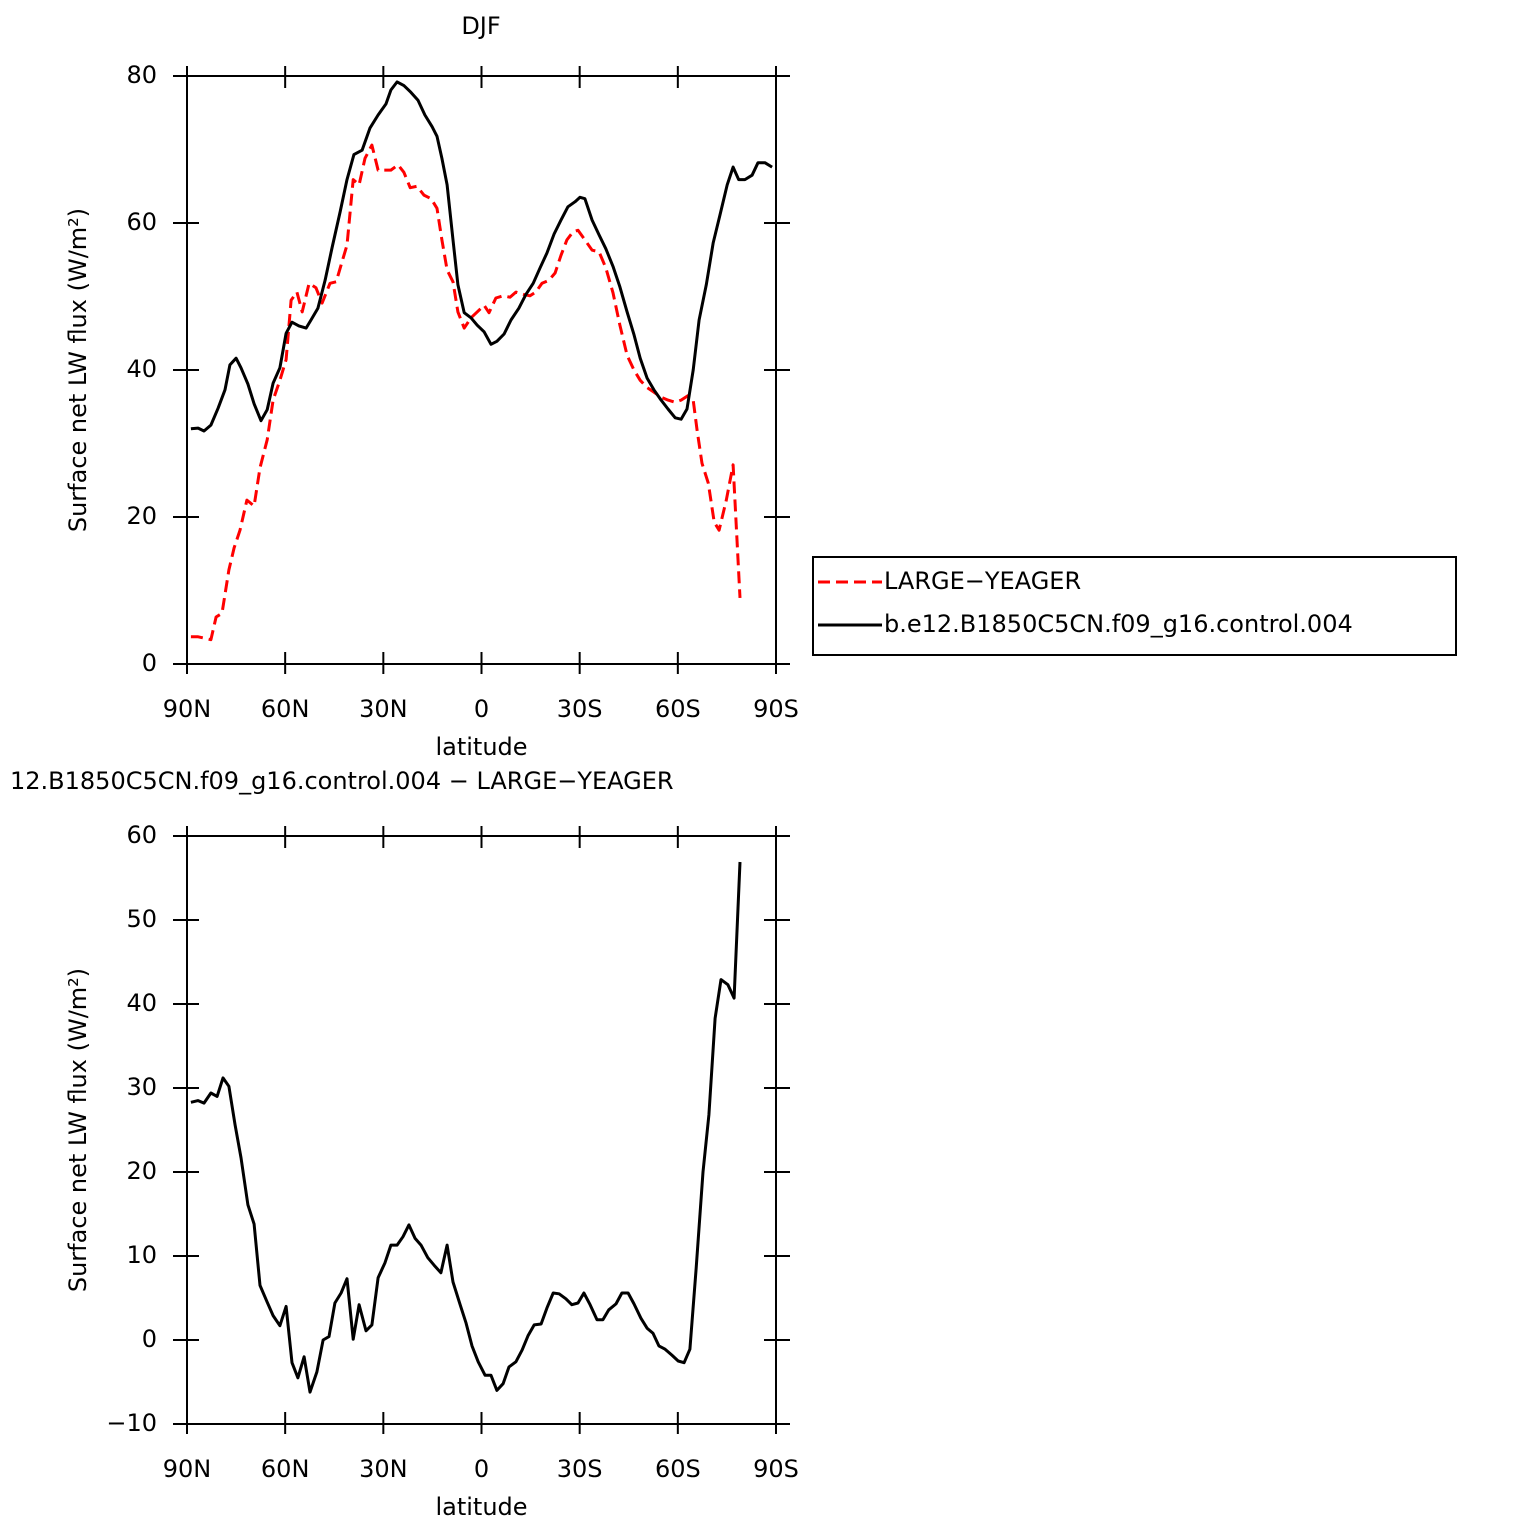 This screenshot has height=1531, width=1533. What do you see at coordinates (480, 26) in the screenshot?
I see `chart-title: DJF` at bounding box center [480, 26].